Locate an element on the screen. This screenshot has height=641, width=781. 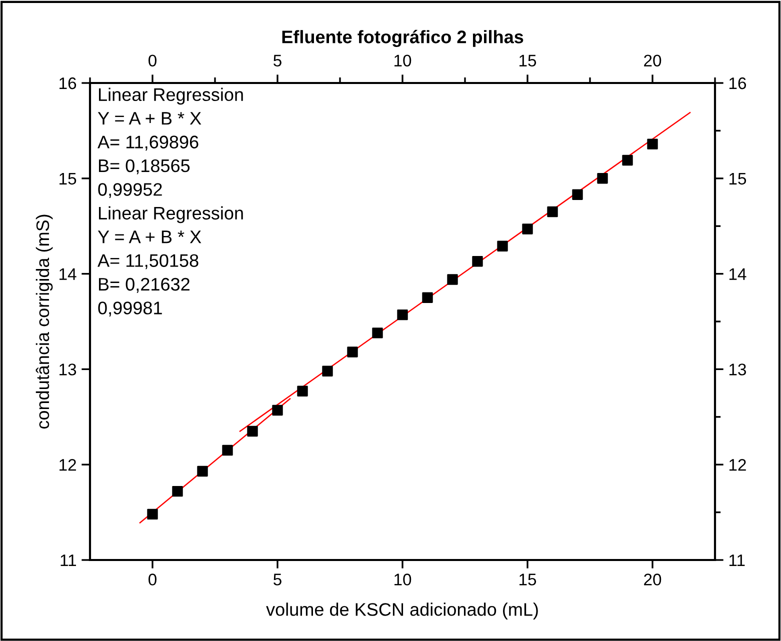
x2-tick-label: 0 is located at coordinates (152, 60).